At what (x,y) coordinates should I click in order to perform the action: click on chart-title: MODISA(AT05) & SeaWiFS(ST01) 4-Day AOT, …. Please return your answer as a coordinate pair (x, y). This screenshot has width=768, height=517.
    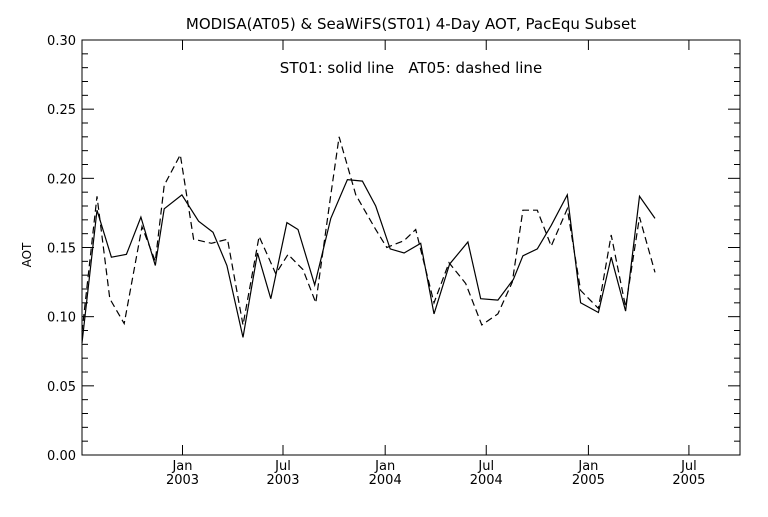
    Looking at the image, I should click on (411, 24).